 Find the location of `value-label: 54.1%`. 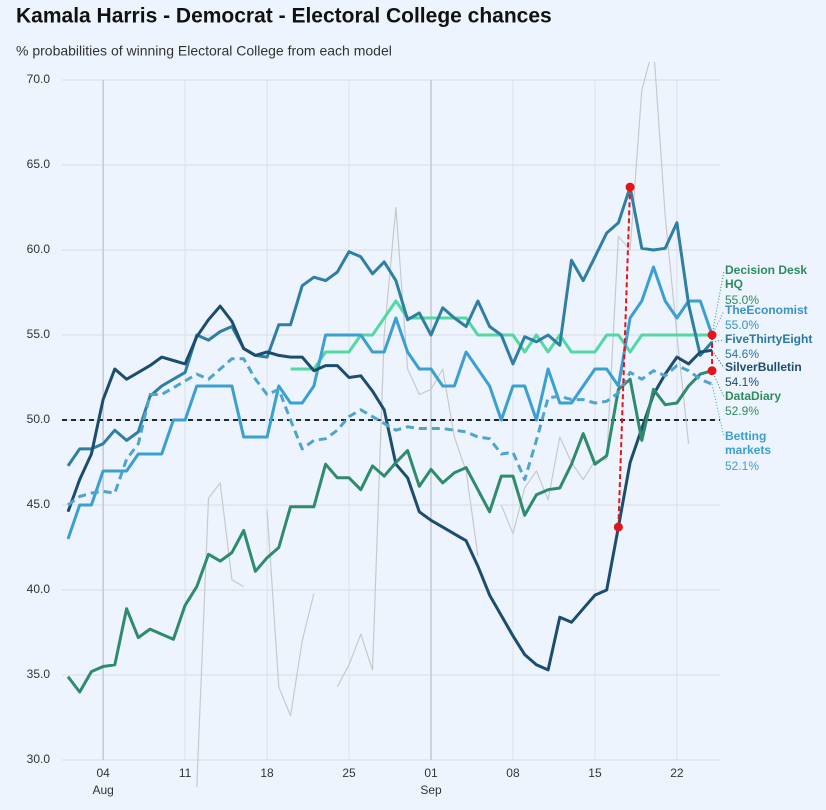

value-label: 54.1% is located at coordinates (742, 382).